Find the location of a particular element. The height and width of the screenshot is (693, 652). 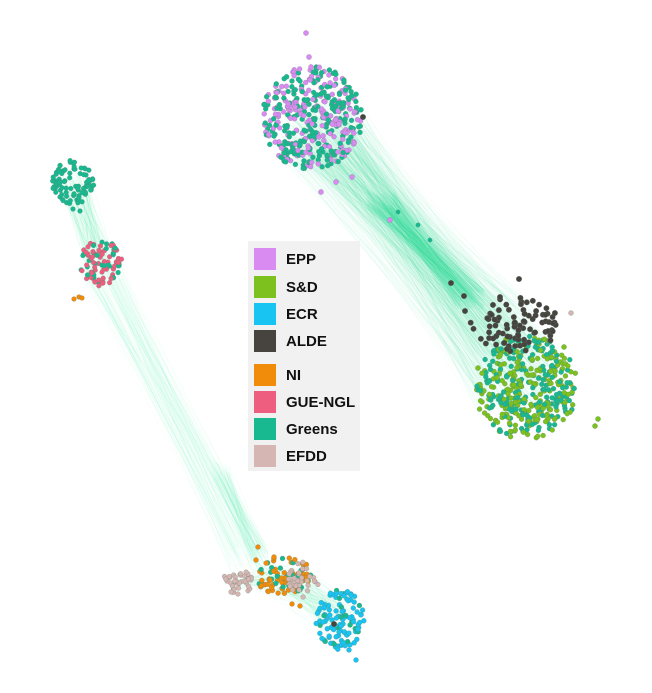

legend-item-gue-ngl: GUE-NGL is located at coordinates (304, 402).